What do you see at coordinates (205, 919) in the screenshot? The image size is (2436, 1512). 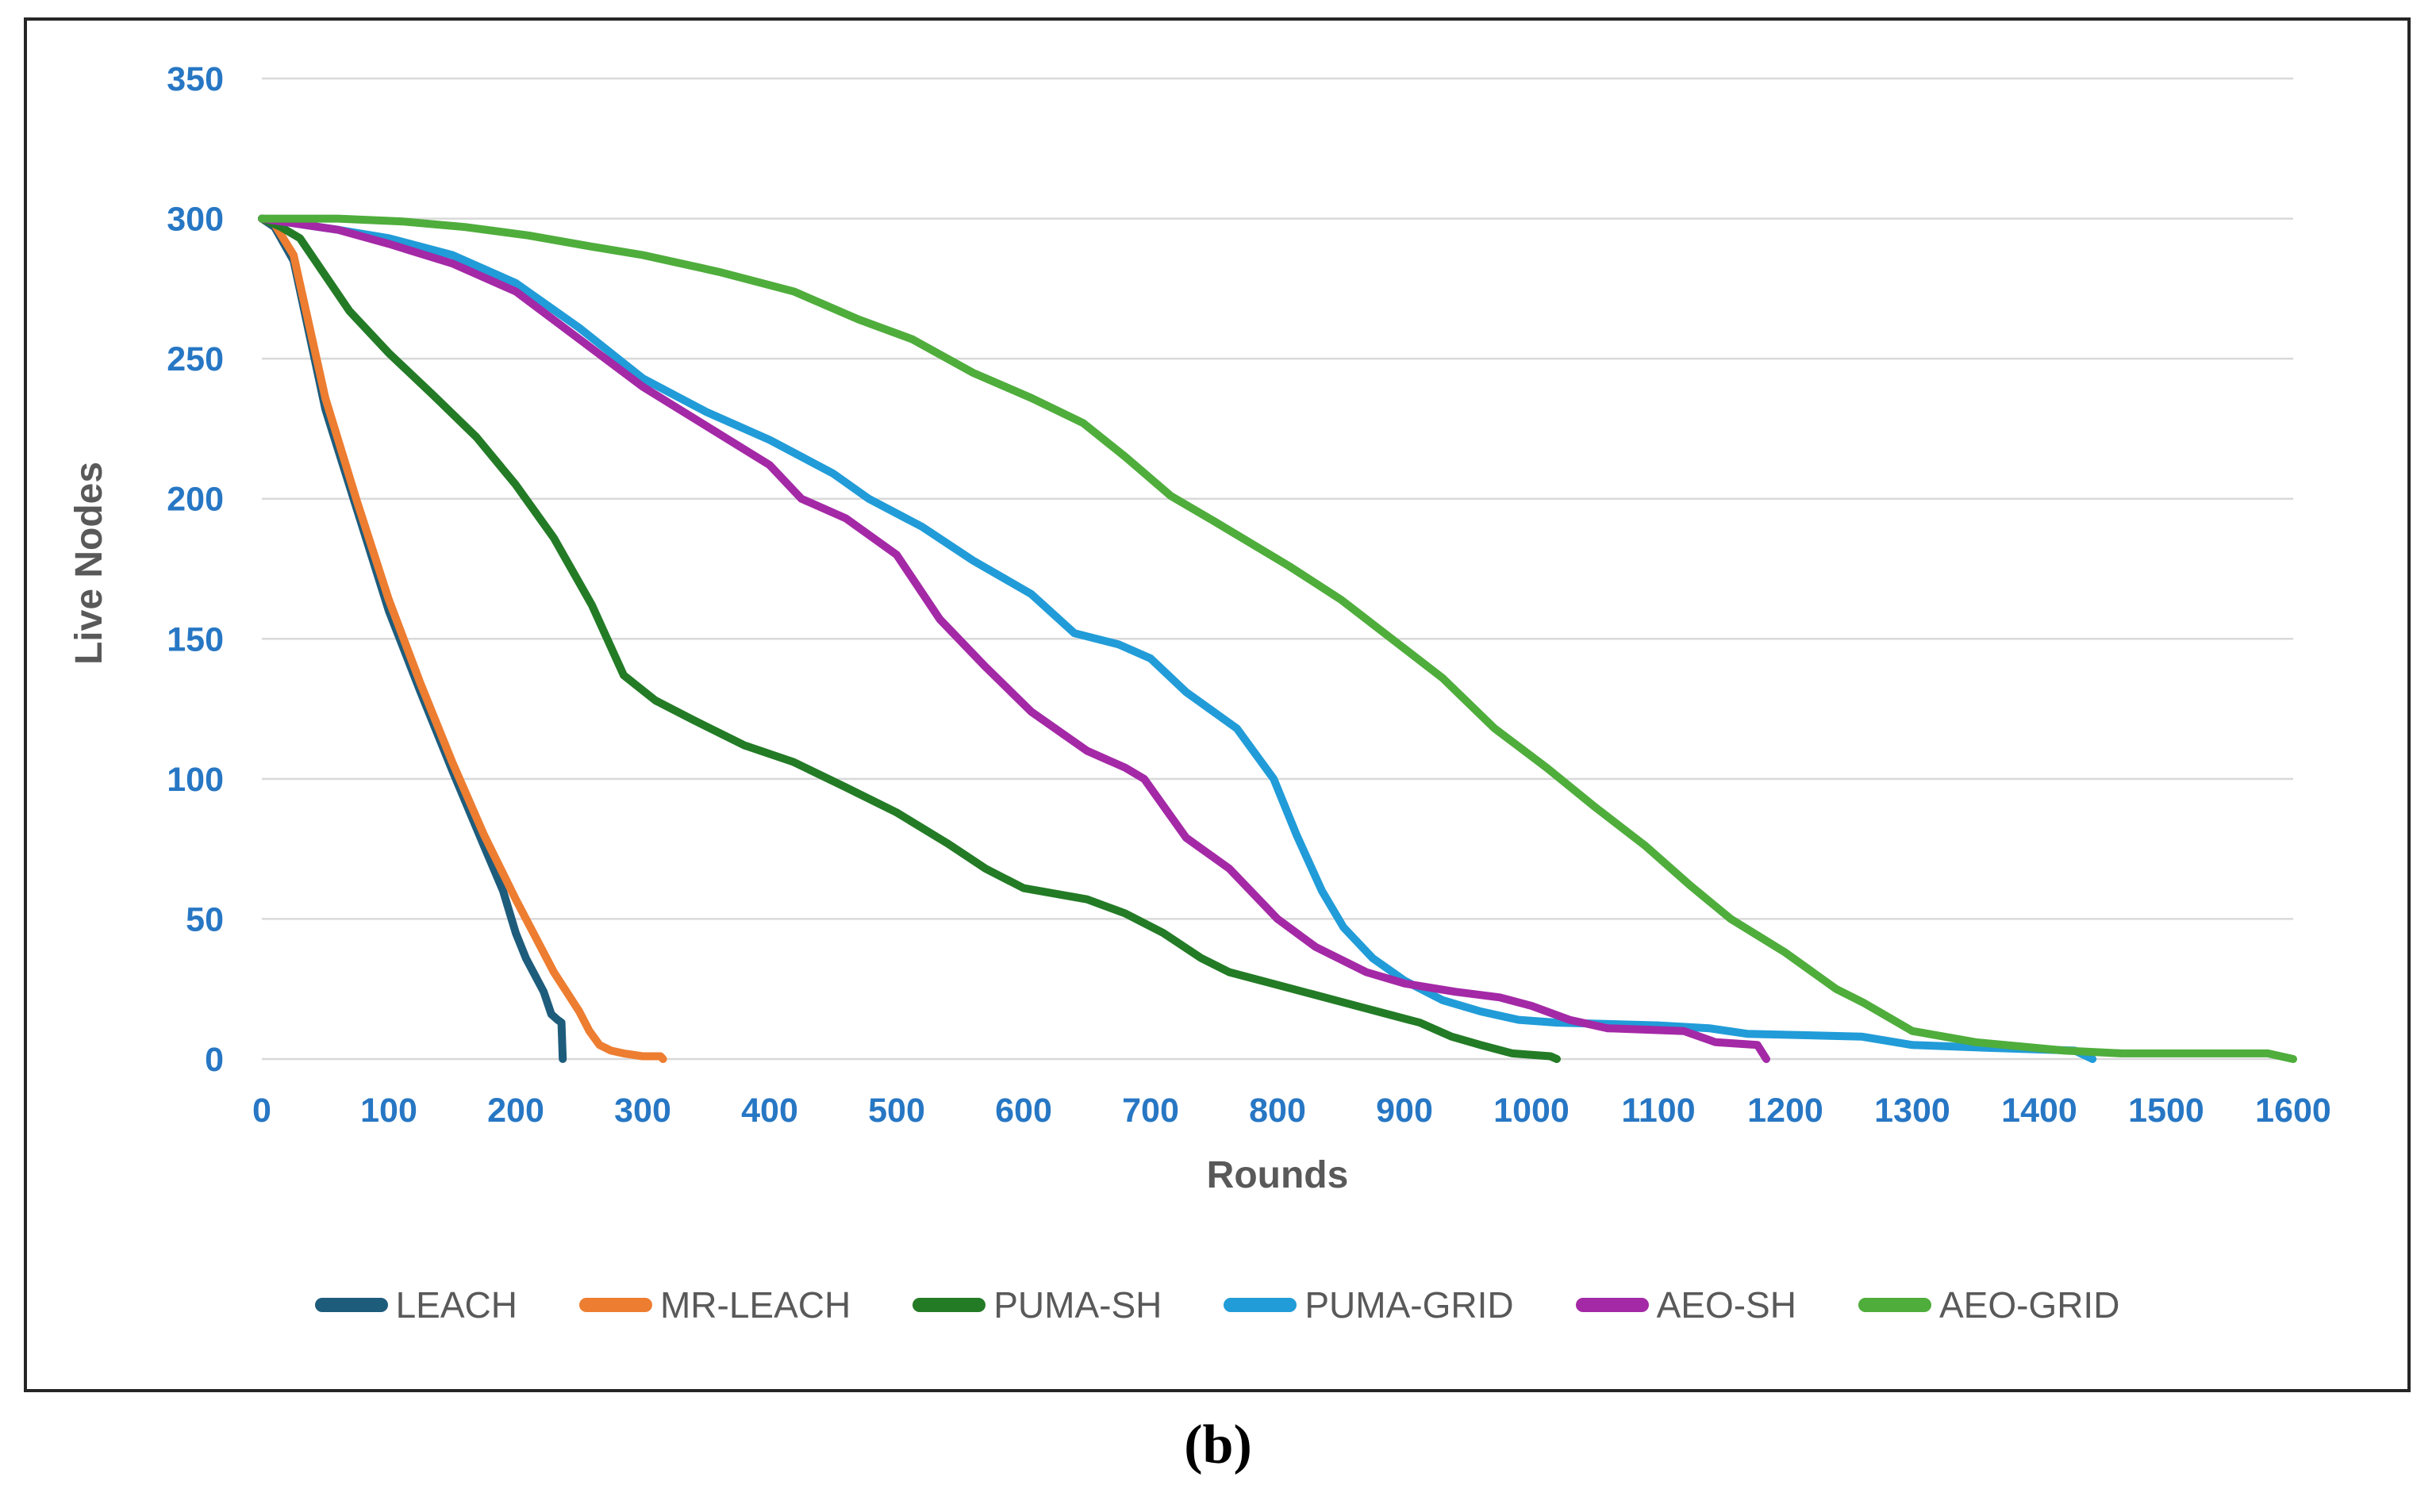 I see `y-tick-label-50: 50` at bounding box center [205, 919].